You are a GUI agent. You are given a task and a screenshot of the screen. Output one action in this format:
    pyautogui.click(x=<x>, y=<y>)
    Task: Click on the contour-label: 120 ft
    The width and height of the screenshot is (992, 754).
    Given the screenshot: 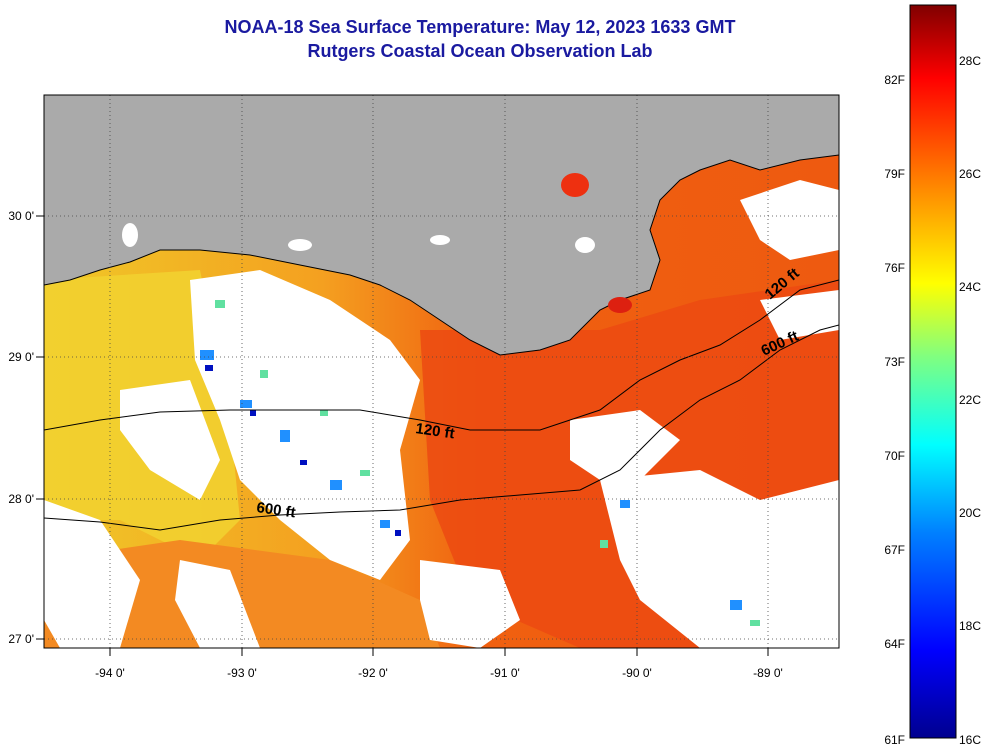 What is the action you would take?
    pyautogui.click(x=434, y=431)
    